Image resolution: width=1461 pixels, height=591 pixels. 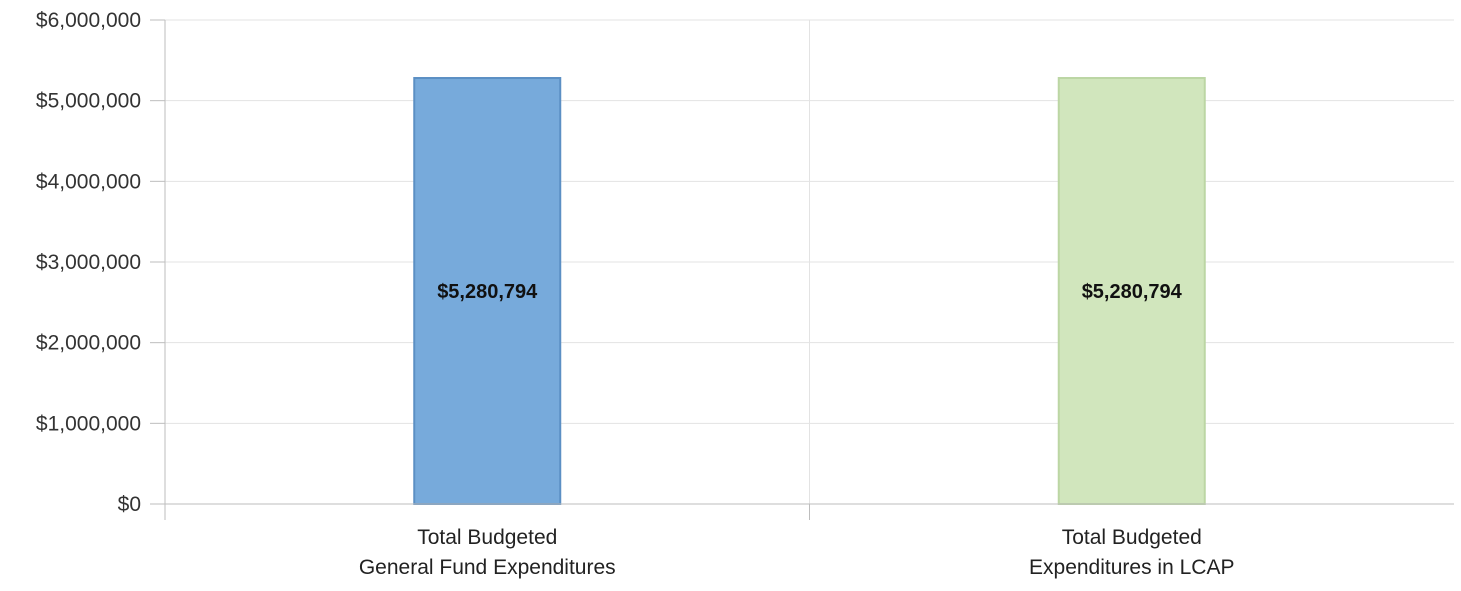 I want to click on y-tick-label: $4,000,000, so click(x=88, y=181).